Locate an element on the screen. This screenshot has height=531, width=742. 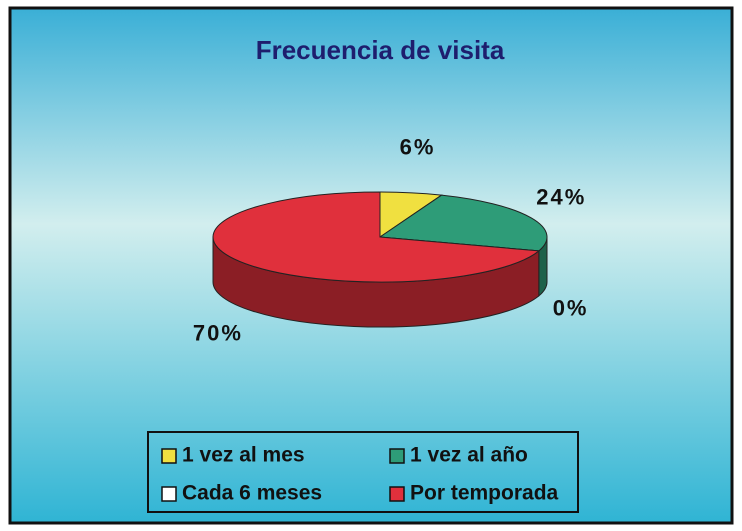
data-label: 0% is located at coordinates (571, 308).